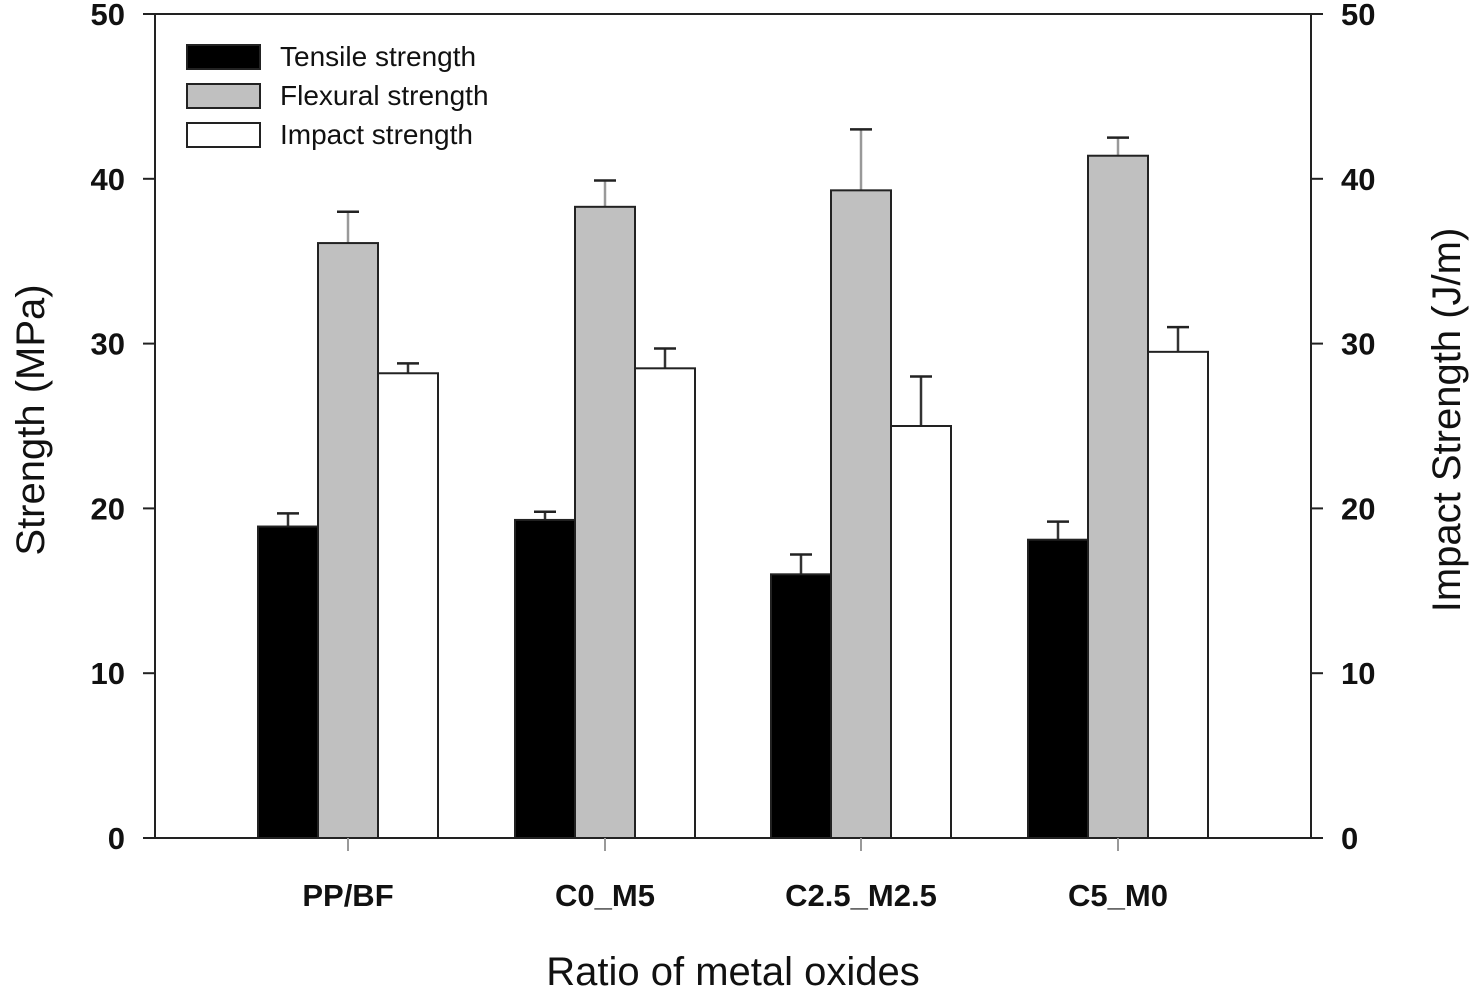  I want to click on x-tick-label: C0_M5, so click(605, 895).